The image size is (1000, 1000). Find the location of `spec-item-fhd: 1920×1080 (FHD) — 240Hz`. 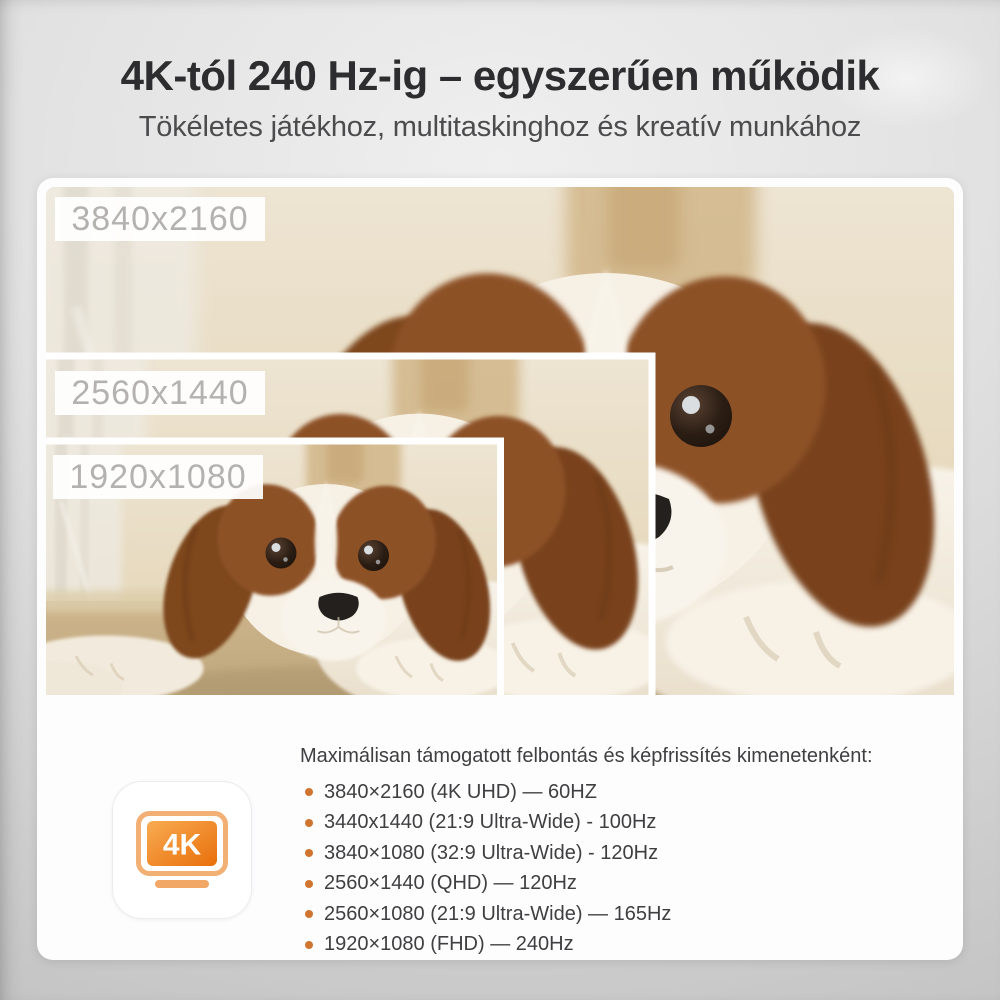

spec-item-fhd: 1920×1080 (FHD) — 240Hz is located at coordinates (625, 945).